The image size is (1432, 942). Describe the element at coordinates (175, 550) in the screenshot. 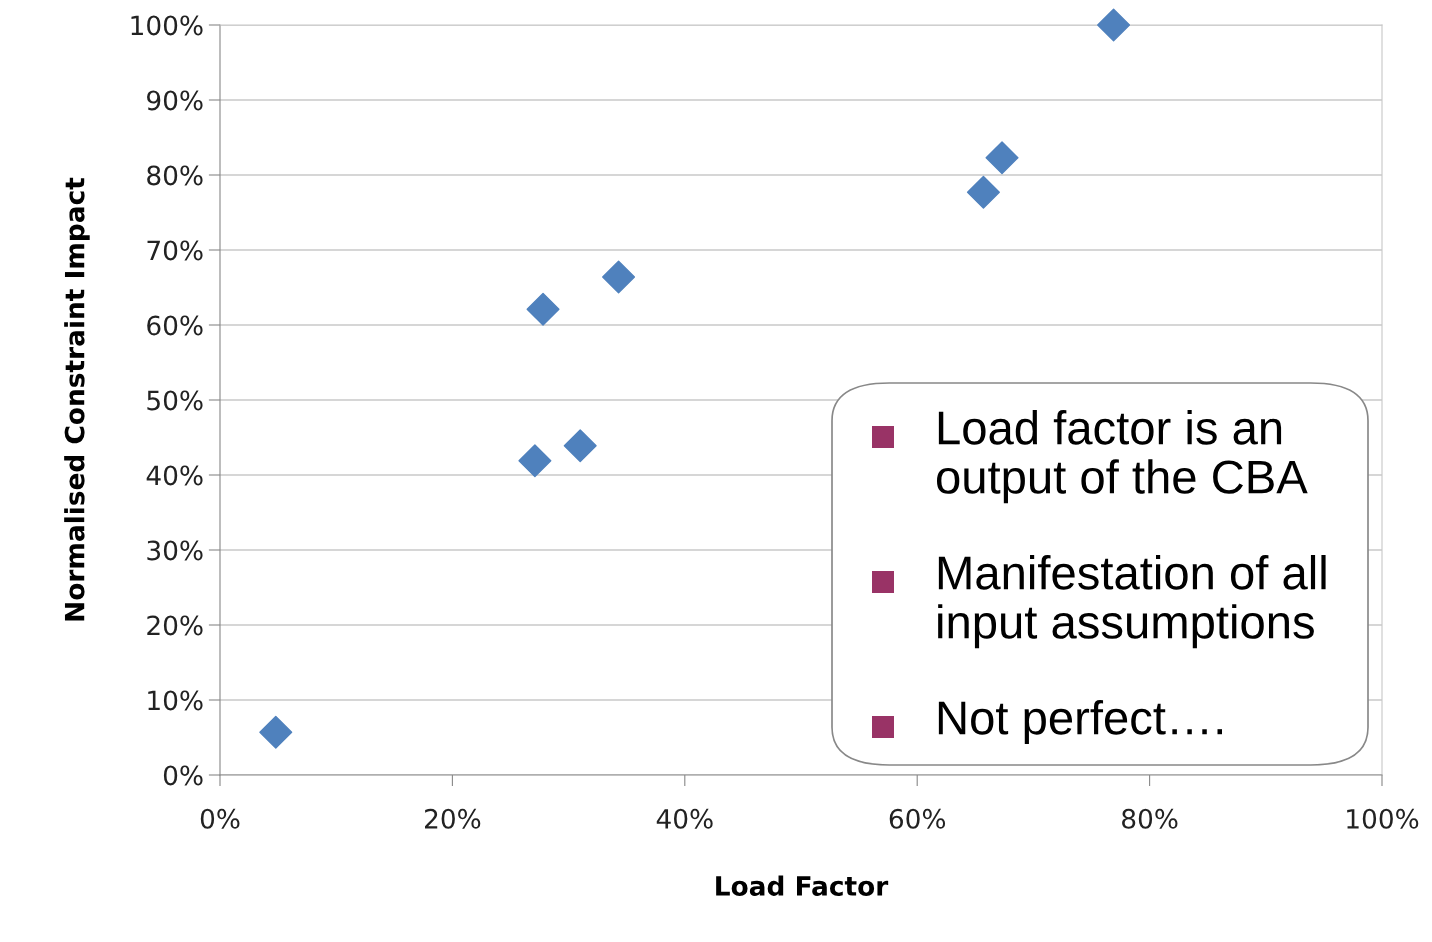

I see `y-tick-label: 30%` at that location.